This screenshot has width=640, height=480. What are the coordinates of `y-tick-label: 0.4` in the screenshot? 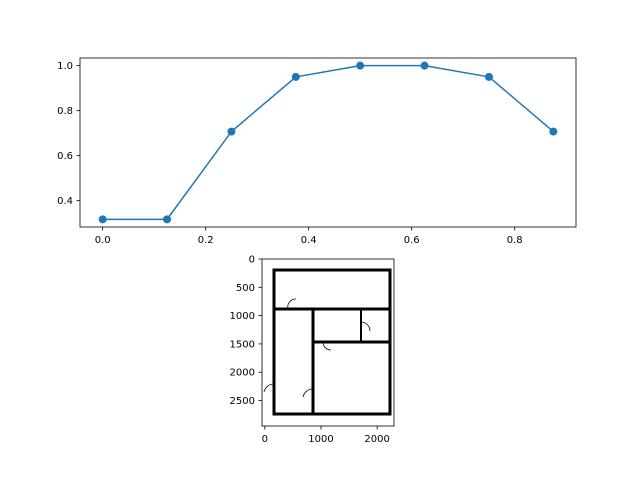 It's located at (65, 201).